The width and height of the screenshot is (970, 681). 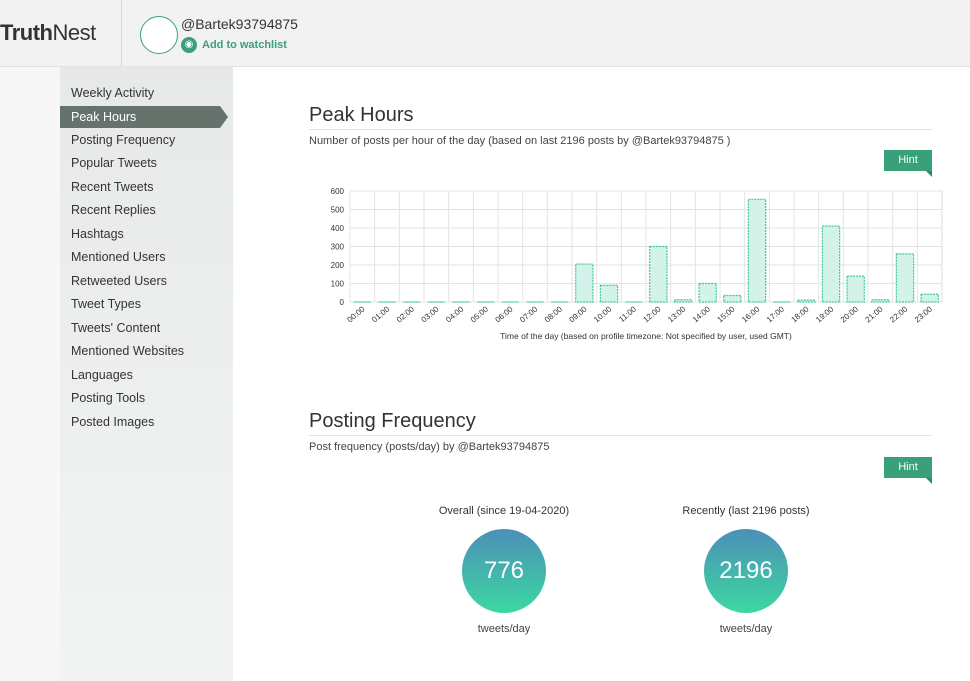 I want to click on username: @Bartek93794875, so click(x=239, y=24).